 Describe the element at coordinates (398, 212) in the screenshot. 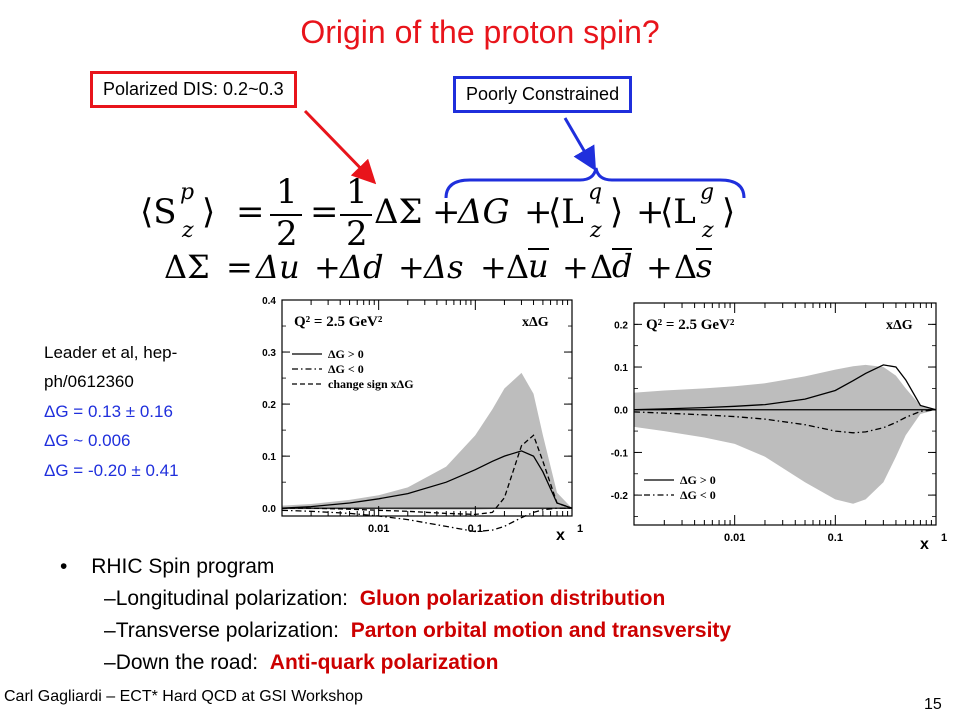

I see `eq1-delta-sigma: ΔΣ` at that location.